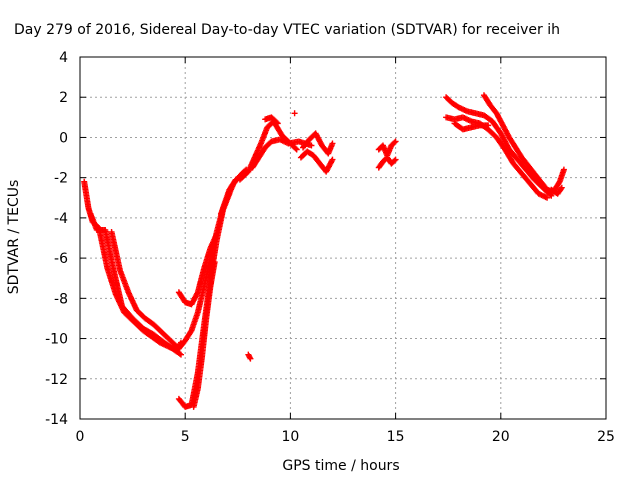 This screenshot has height=485, width=640. Describe the element at coordinates (340, 466) in the screenshot. I see `x-axis-label: GPS time / hours` at that location.